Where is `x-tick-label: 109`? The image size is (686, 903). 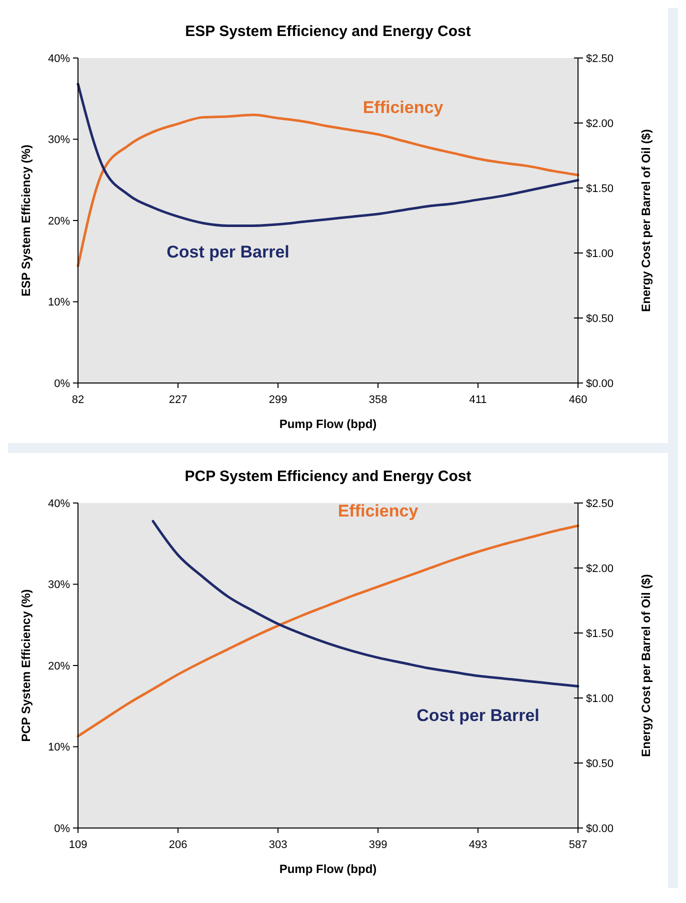
x-tick-label: 109 is located at coordinates (78, 845).